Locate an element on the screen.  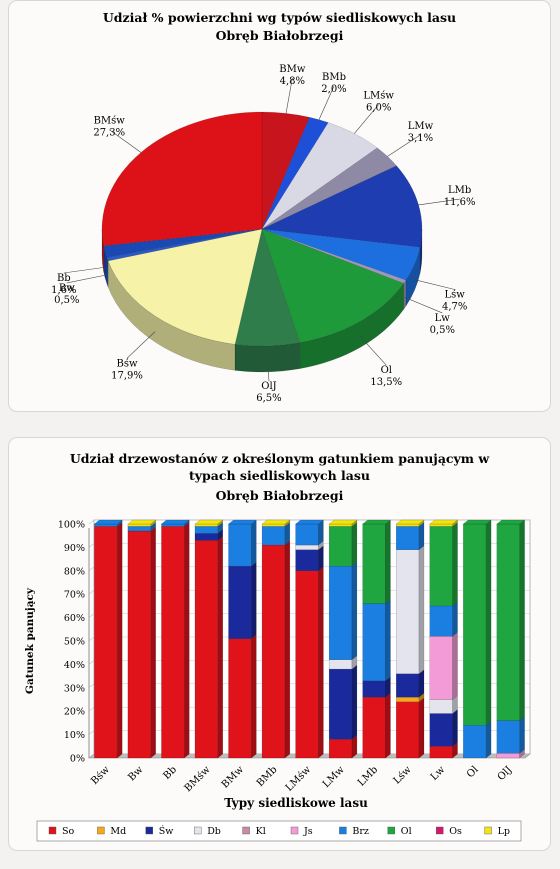
bar-side-bśw-so is located at coordinates (119, 640).